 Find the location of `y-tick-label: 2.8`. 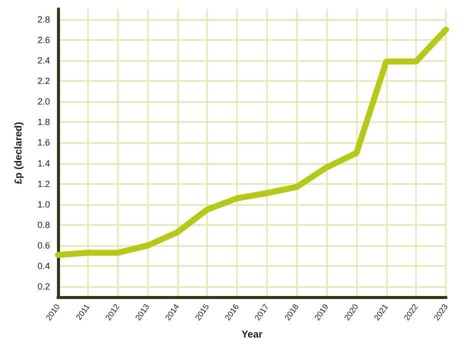

y-tick-label: 2.8 is located at coordinates (43, 19).